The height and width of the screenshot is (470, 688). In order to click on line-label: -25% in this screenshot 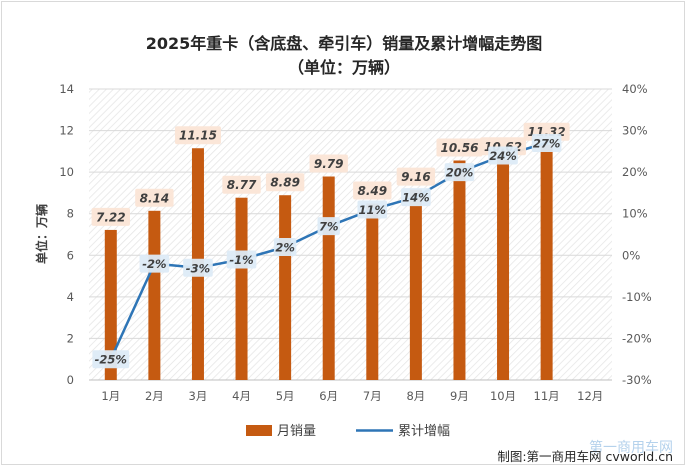, I will do `click(111, 360)`.